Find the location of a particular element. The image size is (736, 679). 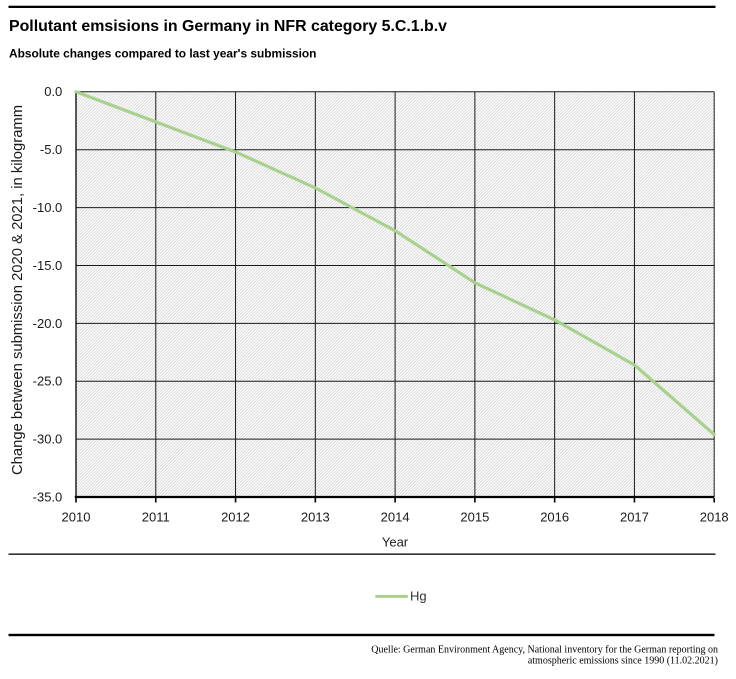

svg-text: 2015 is located at coordinates (474, 517).